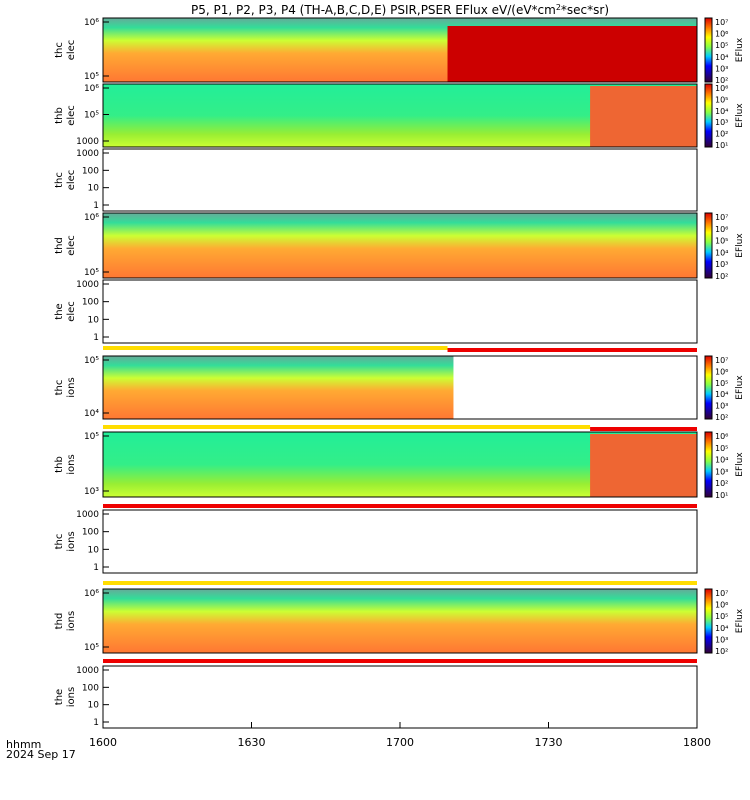 This screenshot has width=750, height=800. Describe the element at coordinates (399, 116) in the screenshot. I see `panel-2: 10⁶ 10⁵ 10⁴ 10³ 10² 10¹ EFlux 1000 10⁵ 10⁶ thb elec` at that location.